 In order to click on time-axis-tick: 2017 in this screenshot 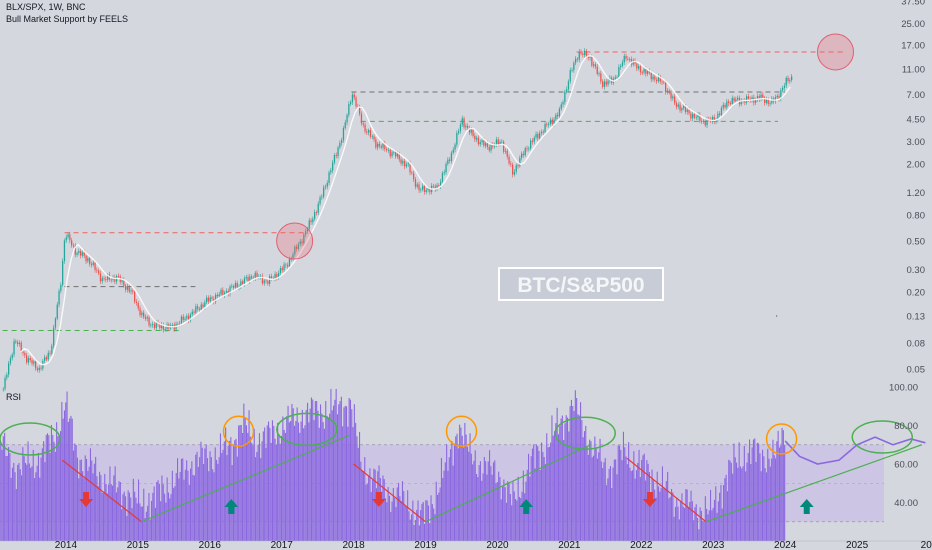, I will do `click(282, 545)`.